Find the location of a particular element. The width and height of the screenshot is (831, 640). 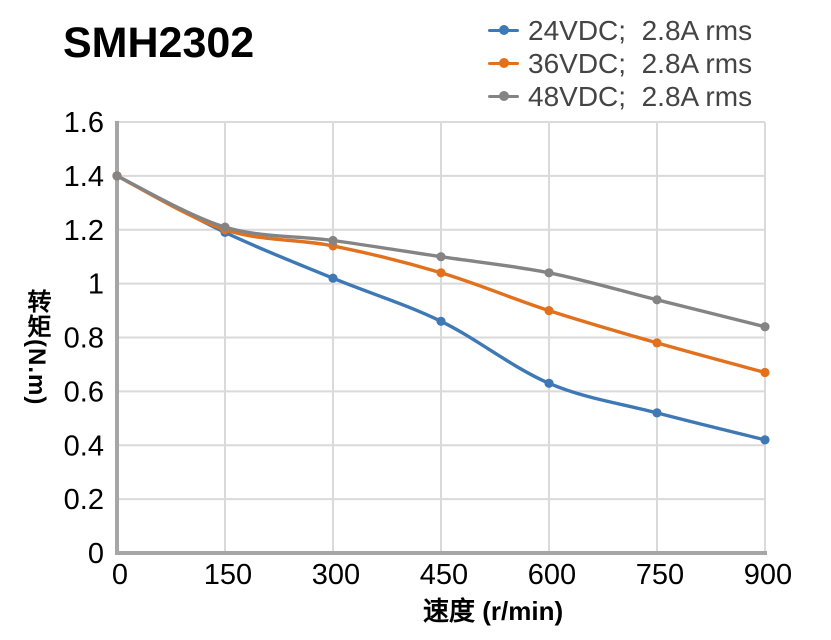

y-tick-label: 1.4 is located at coordinates (84, 177).